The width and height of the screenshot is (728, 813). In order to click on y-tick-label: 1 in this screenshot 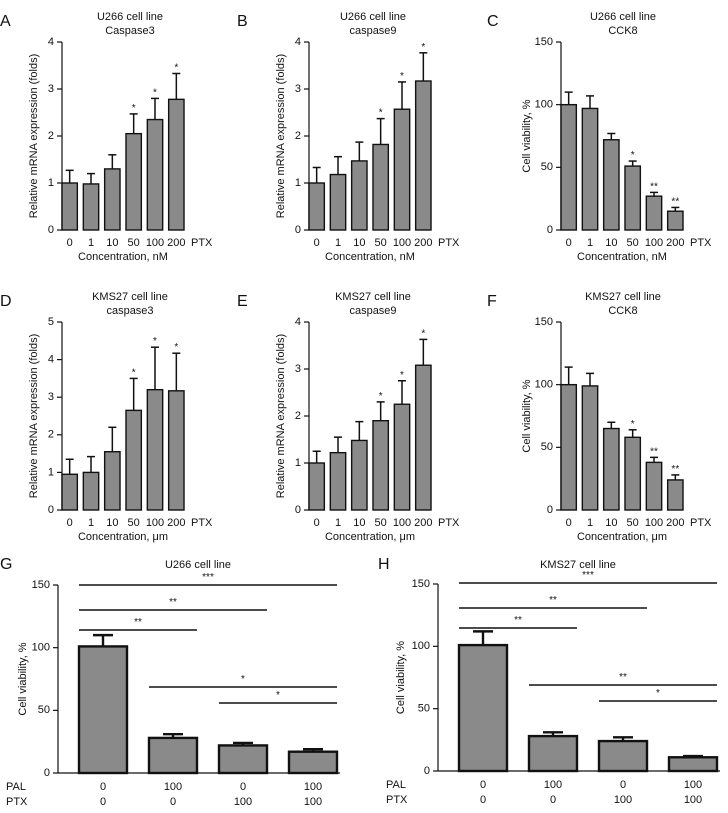, I will do `click(51, 472)`.